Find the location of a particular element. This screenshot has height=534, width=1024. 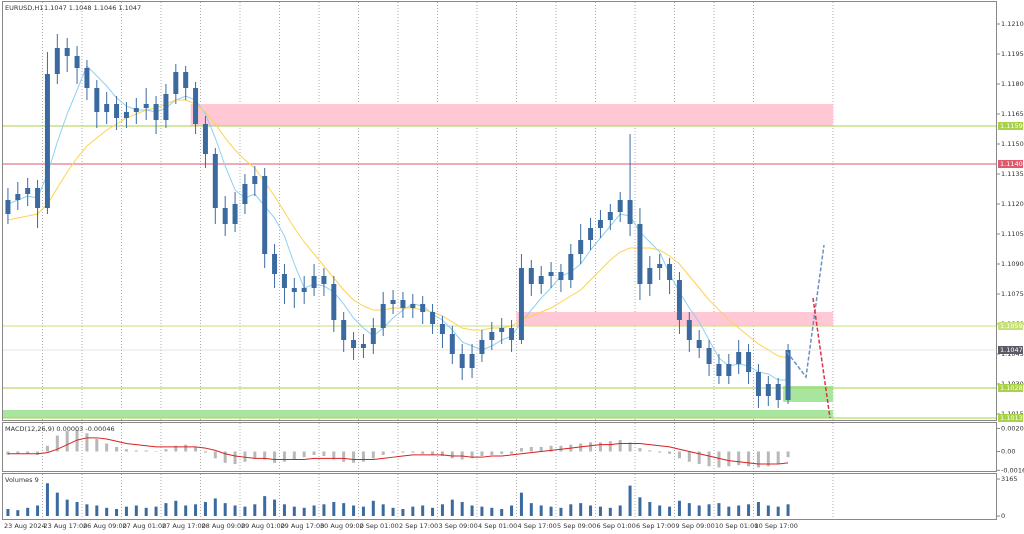

y-tick-label: 1.1195 is located at coordinates (1012, 54).